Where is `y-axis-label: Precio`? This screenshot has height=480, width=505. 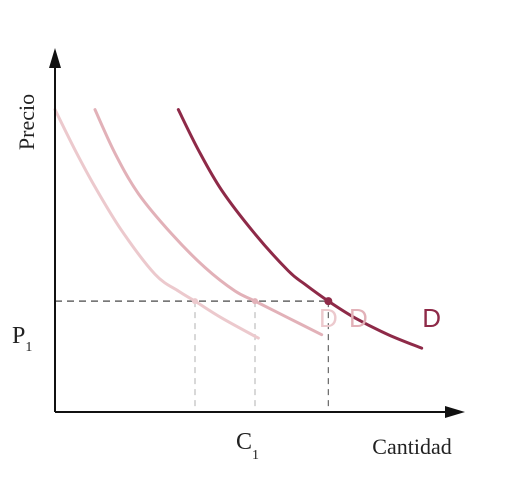 y-axis-label: Precio is located at coordinates (26, 122).